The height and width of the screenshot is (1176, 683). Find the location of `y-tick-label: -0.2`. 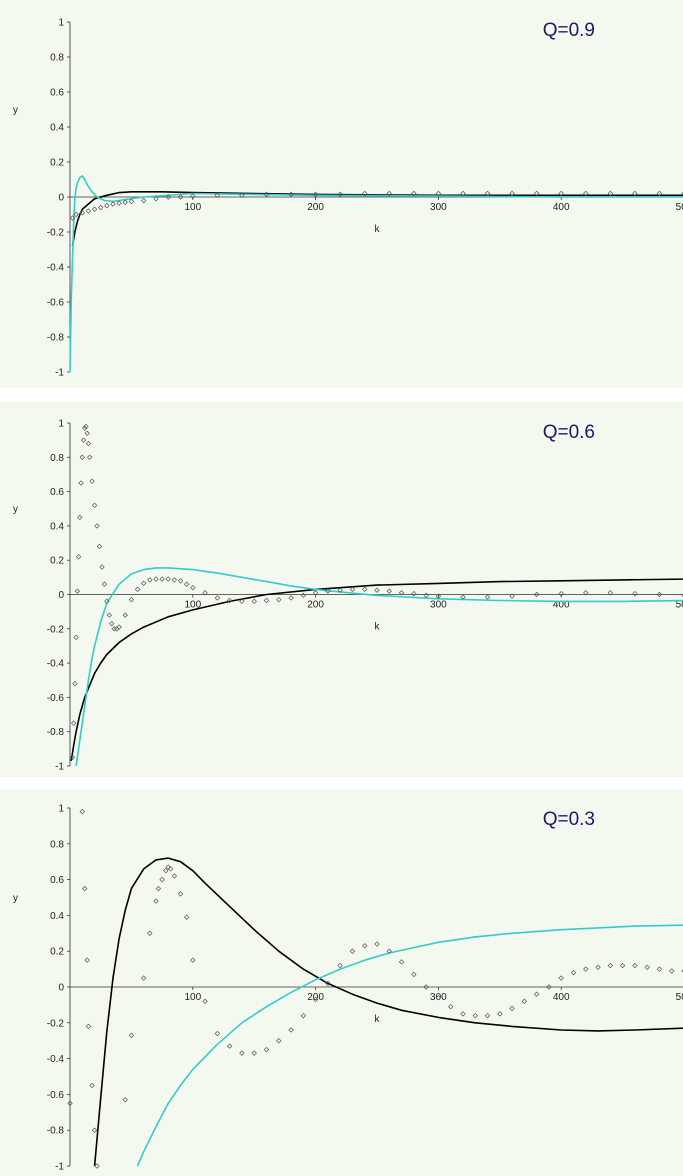

y-tick-label: -0.2 is located at coordinates (56, 233).